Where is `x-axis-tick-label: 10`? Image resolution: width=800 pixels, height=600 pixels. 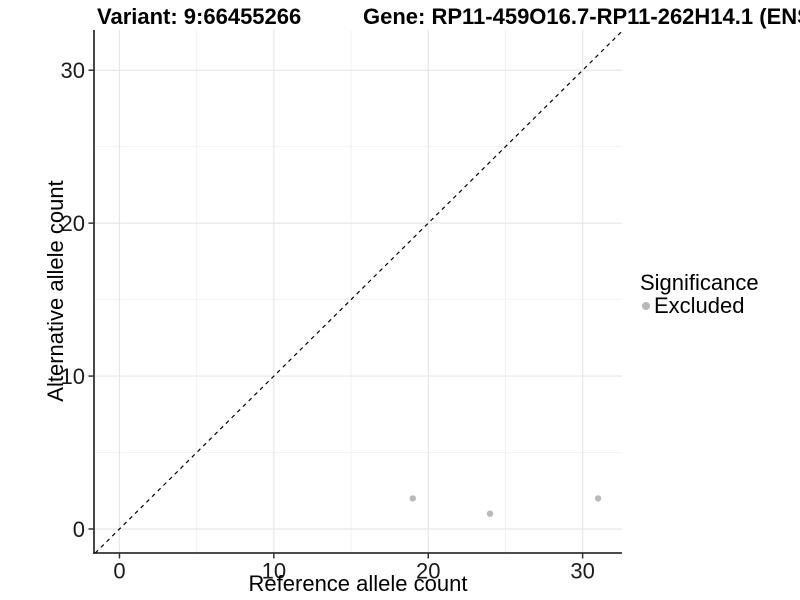
x-axis-tick-label: 10 is located at coordinates (274, 571).